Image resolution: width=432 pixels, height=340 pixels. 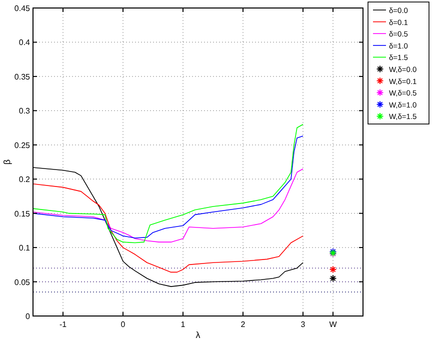 I want to click on y-tick-label: 0.3, so click(x=24, y=111).